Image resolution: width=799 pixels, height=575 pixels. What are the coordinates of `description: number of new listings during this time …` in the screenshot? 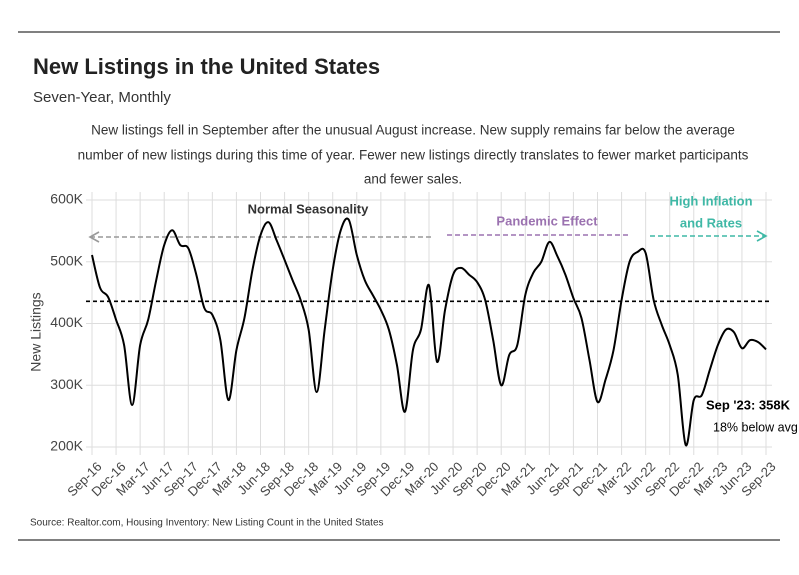 It's located at (413, 155).